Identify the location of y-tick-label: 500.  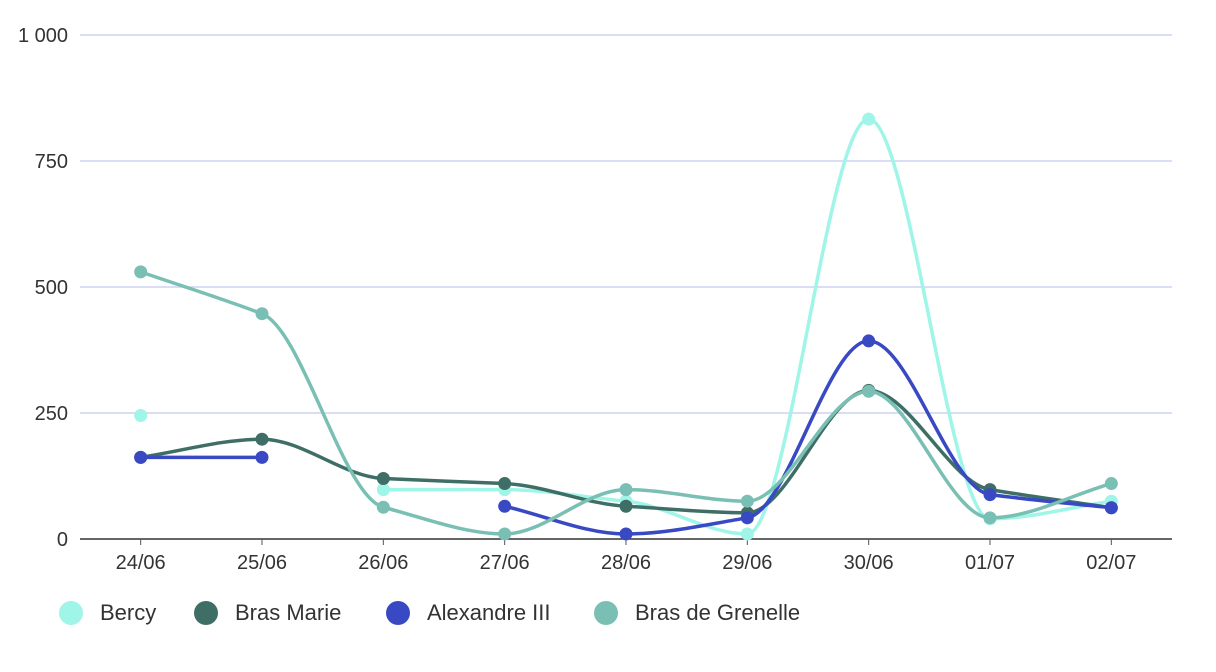
(51, 288).